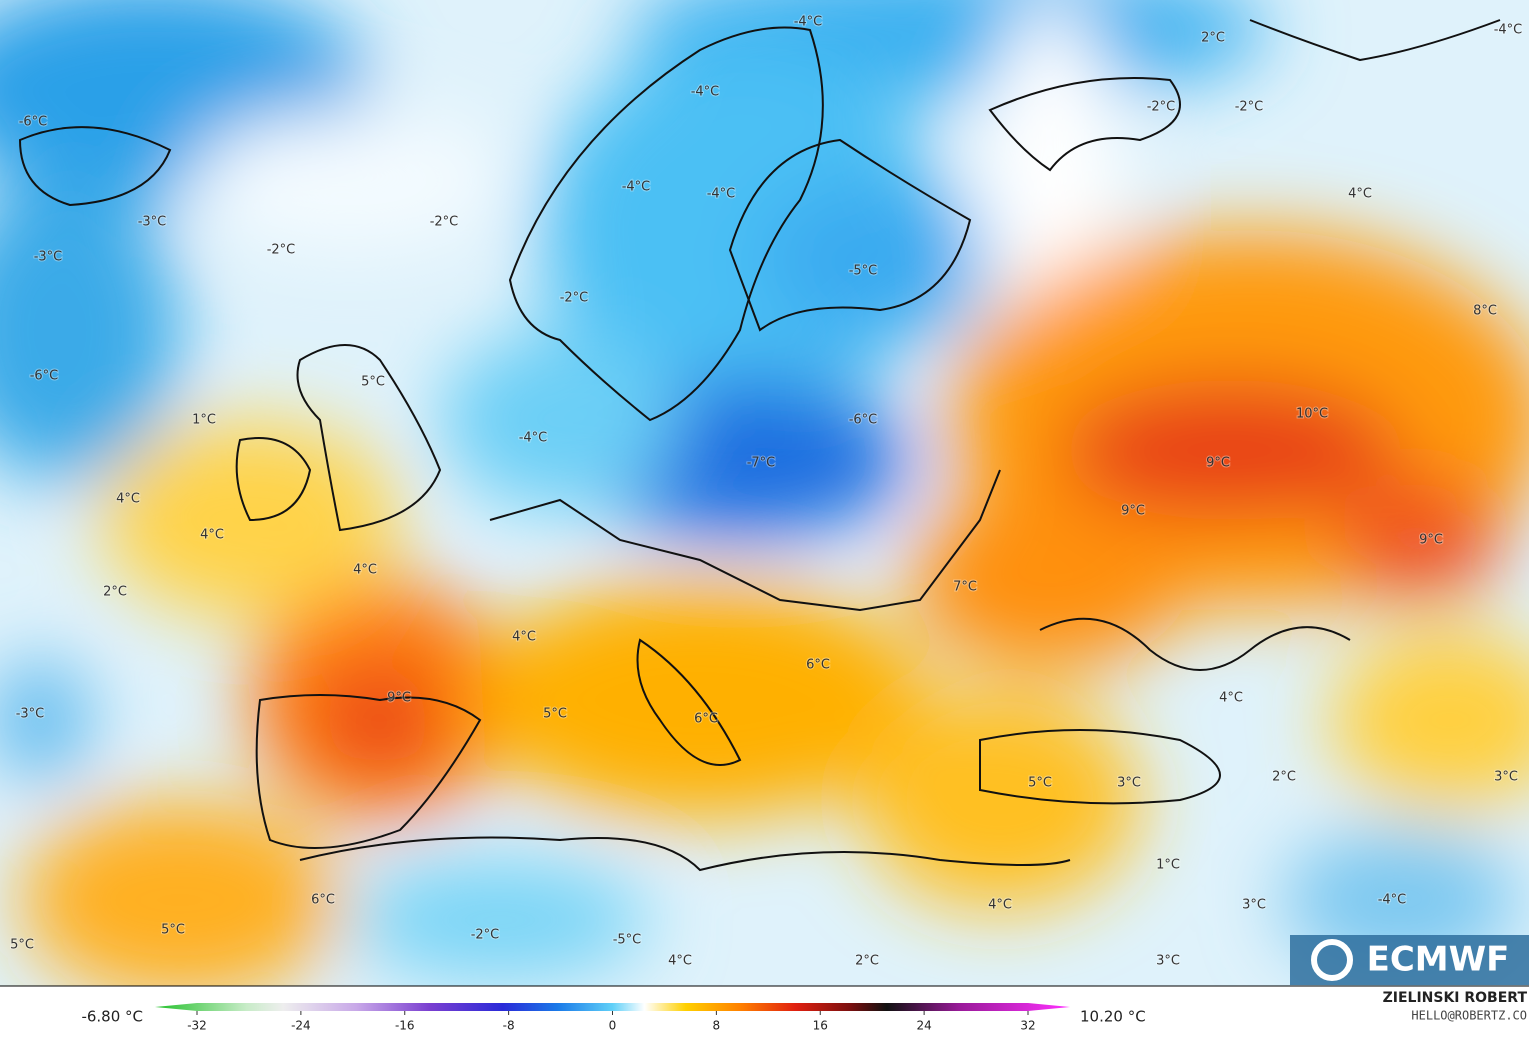  I want to click on credit-email: HELLO@ROBERTZ.CO, so click(1469, 1016).